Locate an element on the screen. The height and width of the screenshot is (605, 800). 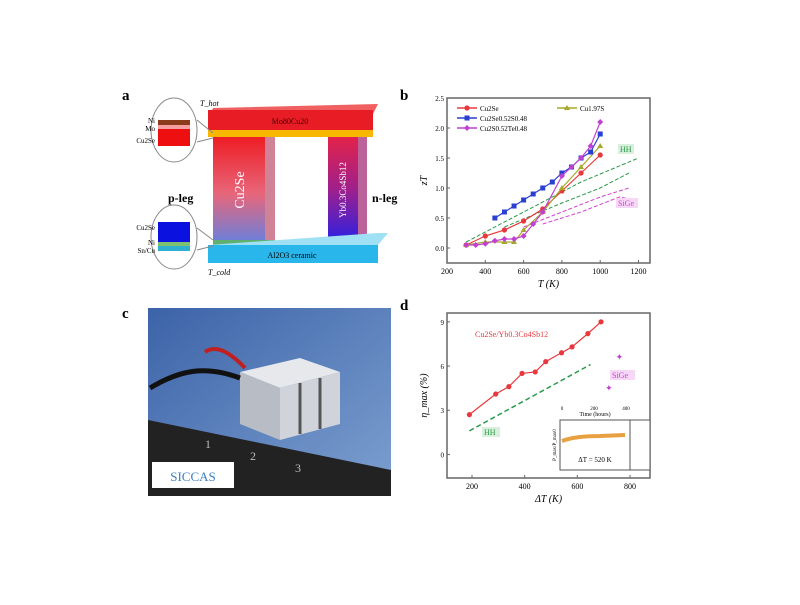
n-leg-side is located at coordinates (362, 188).